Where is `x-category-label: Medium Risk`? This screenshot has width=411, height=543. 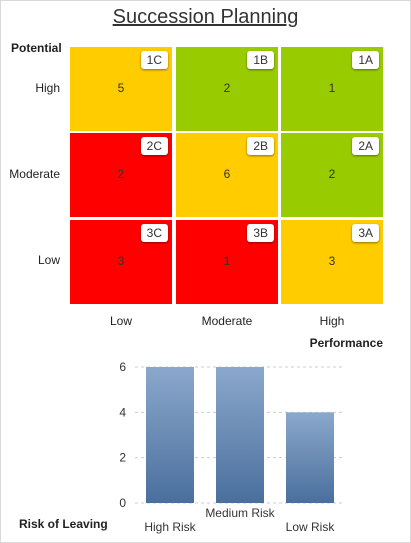
x-category-label: Medium Risk is located at coordinates (240, 513).